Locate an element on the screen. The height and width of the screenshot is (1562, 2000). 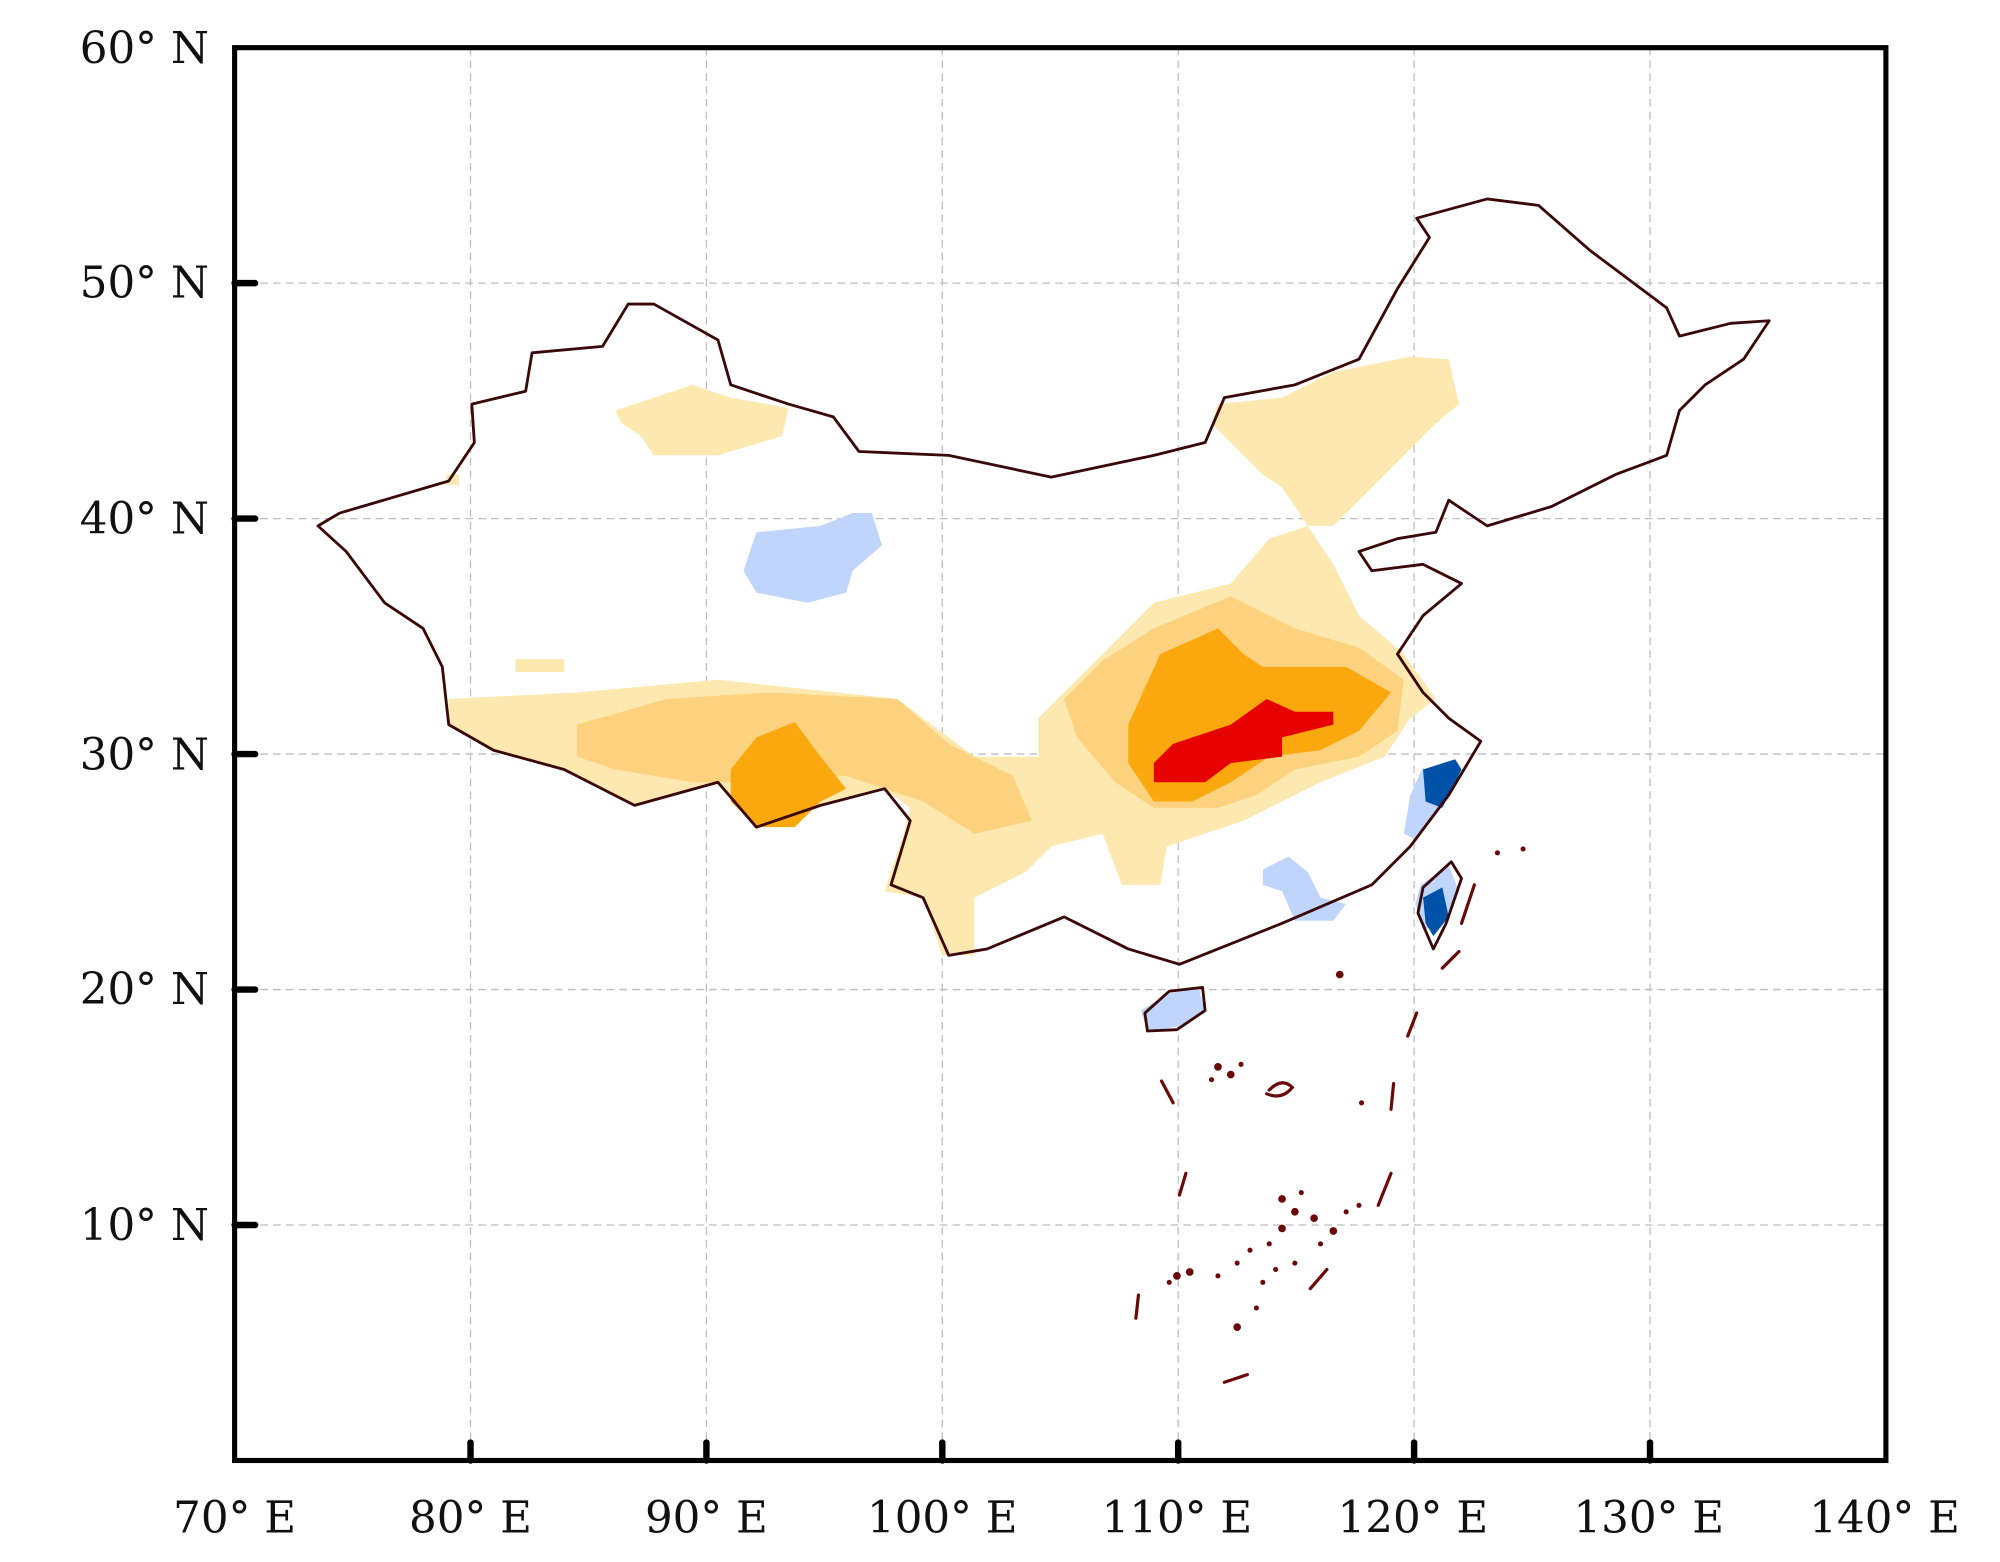
y-axis-labels: 60° N 50° N 40° N 30° N 20° N 10° N is located at coordinates (144, 637).